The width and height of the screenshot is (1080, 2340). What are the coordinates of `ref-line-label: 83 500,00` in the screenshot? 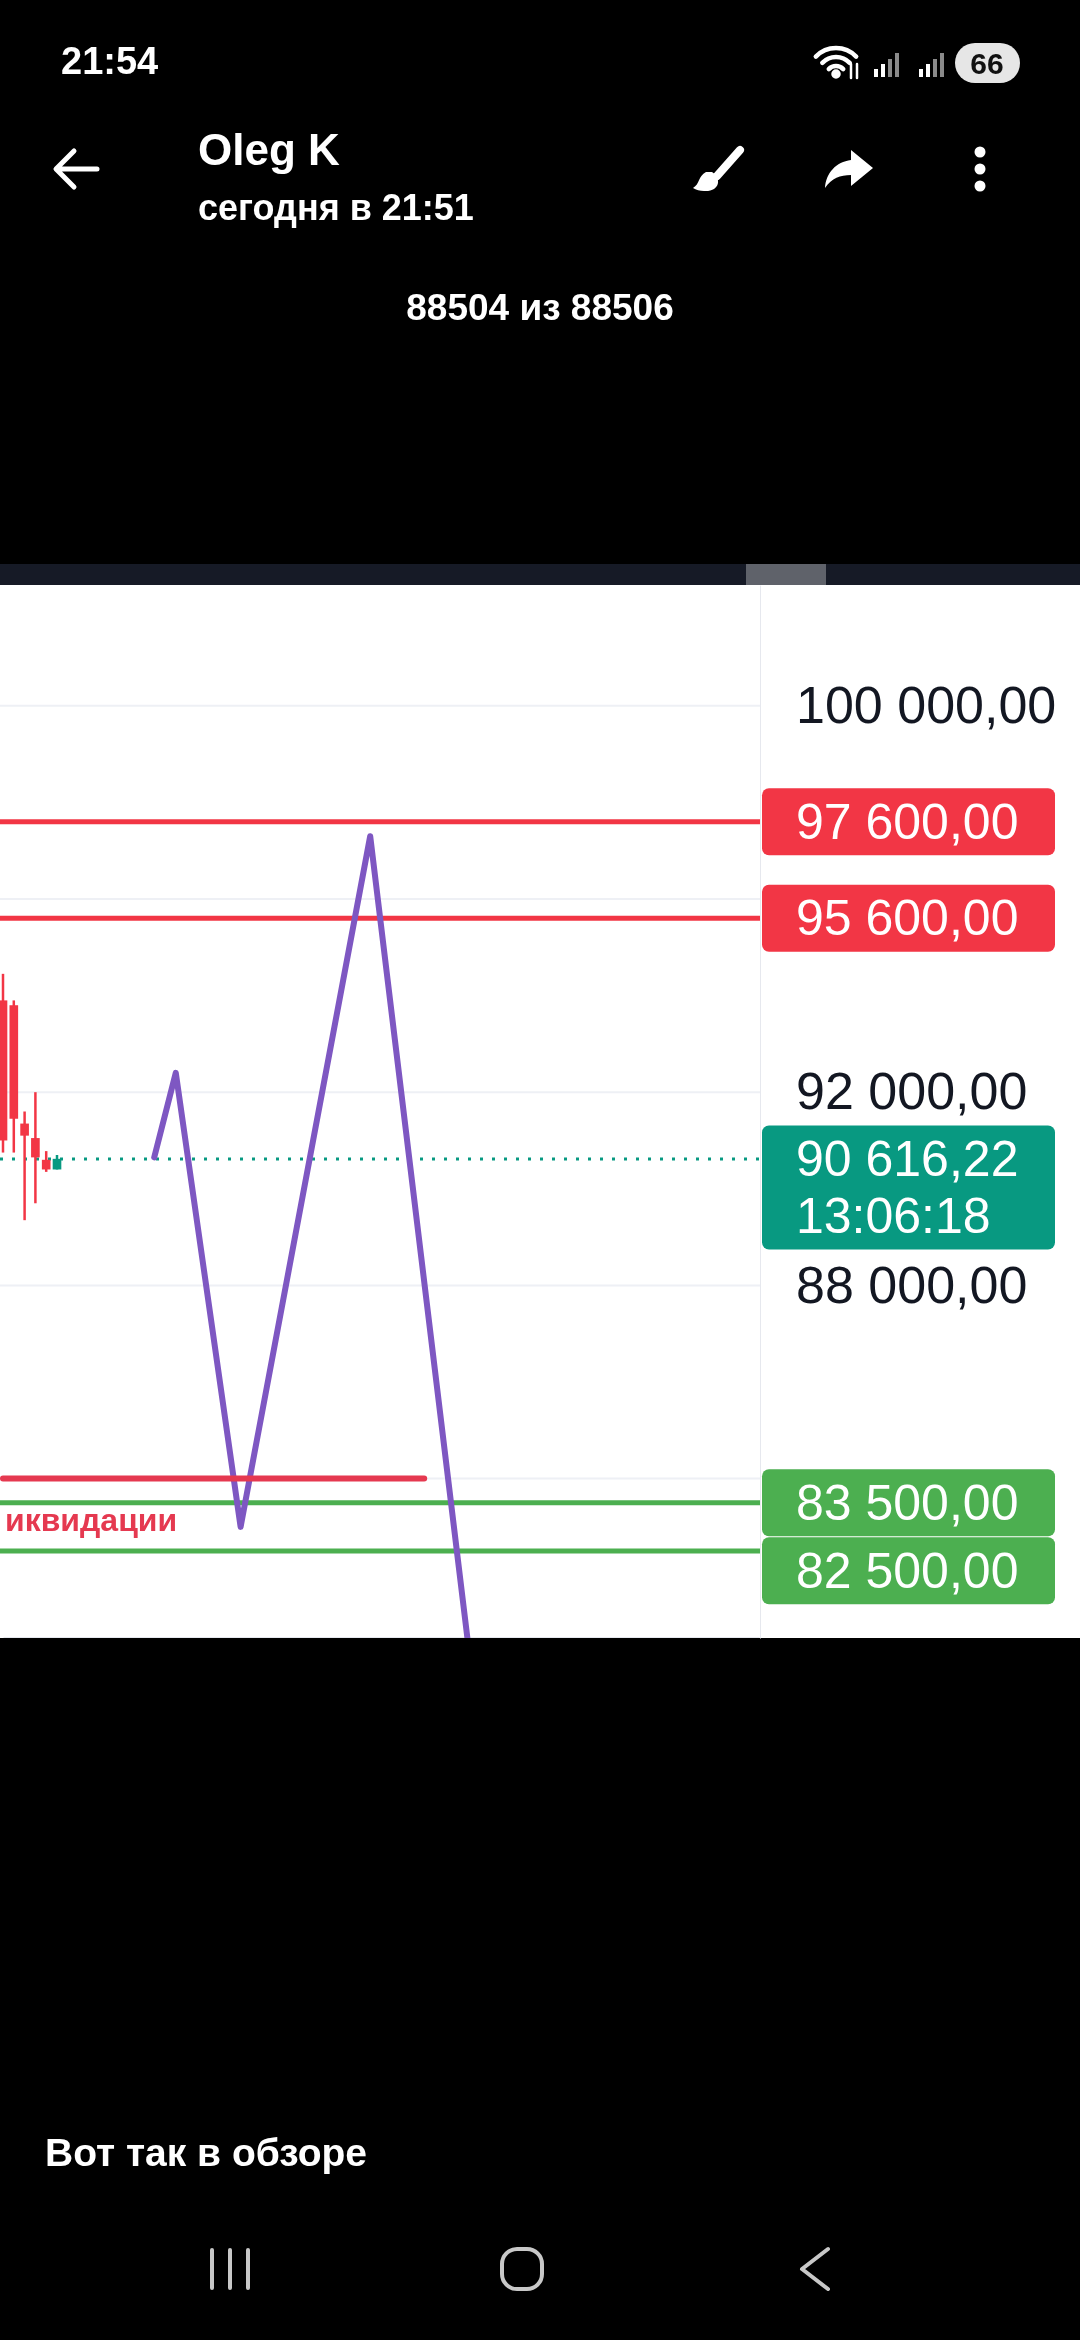 It's located at (907, 1502).